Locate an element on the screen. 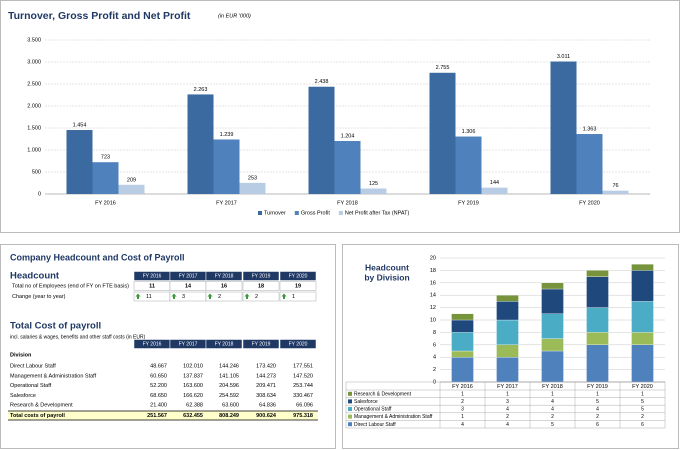 The height and width of the screenshot is (450, 680). cell-value: 62.388 is located at coordinates (194, 406).